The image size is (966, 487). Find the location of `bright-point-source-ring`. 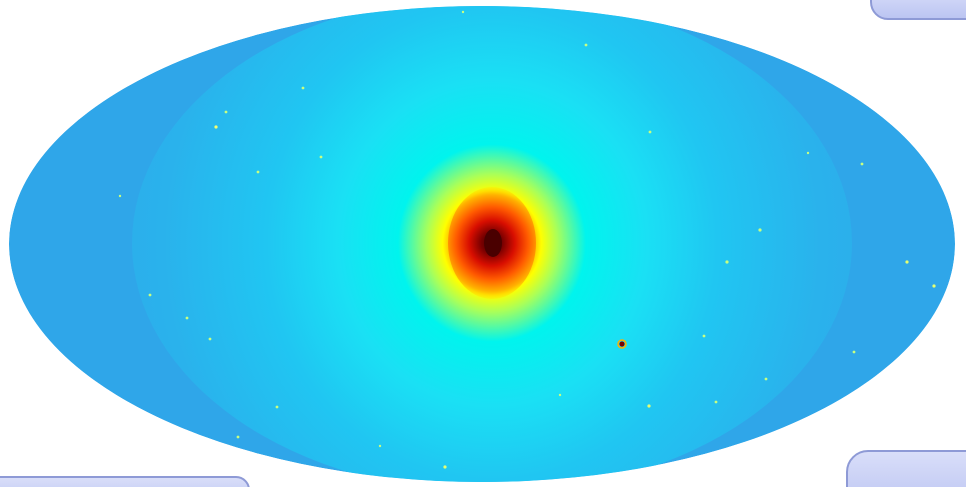

bright-point-source-ring is located at coordinates (622, 344).